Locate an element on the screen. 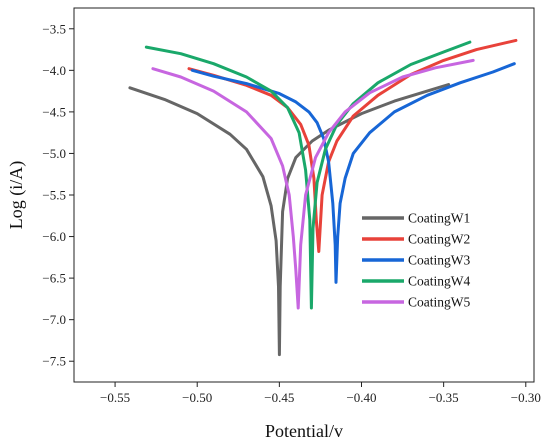 Image resolution: width=550 pixels, height=444 pixels. legend-label: CoatingW2 is located at coordinates (439, 239).